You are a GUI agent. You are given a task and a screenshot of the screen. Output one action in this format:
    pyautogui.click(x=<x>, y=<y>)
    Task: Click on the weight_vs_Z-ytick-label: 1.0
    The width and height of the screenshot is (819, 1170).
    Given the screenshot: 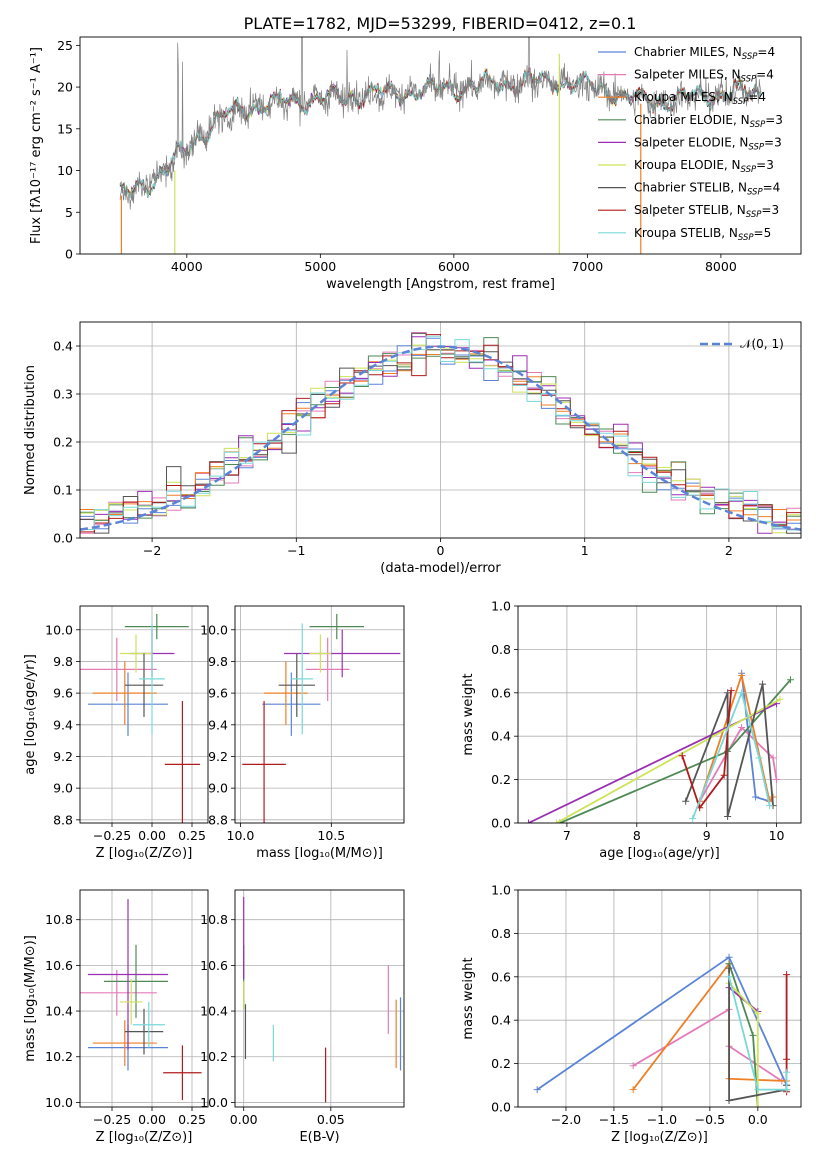 What is the action you would take?
    pyautogui.click(x=501, y=890)
    